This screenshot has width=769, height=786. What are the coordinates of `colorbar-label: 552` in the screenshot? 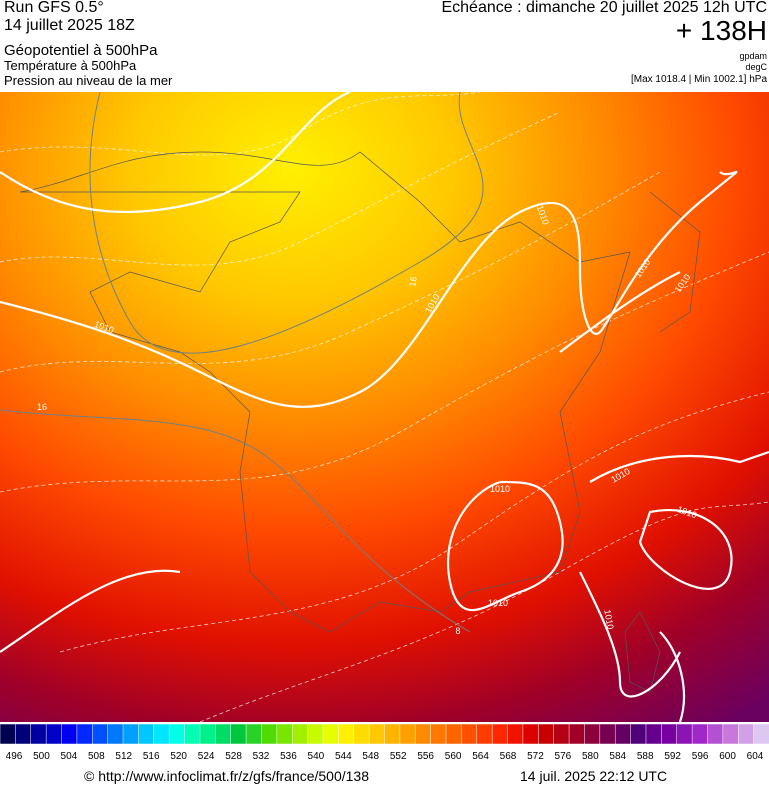 It's located at (398, 756).